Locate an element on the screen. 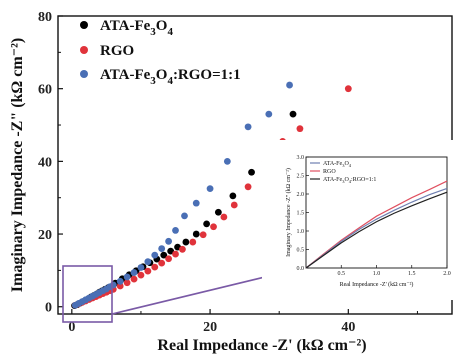 The width and height of the screenshot is (460, 362). inset-y-tick-label: 1.5 is located at coordinates (301, 214).